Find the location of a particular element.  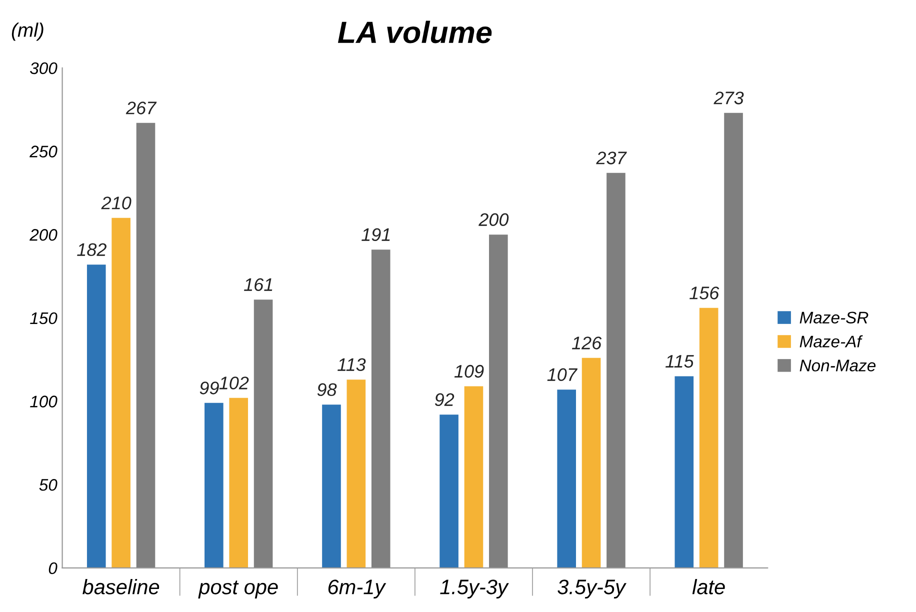

legend-label: Non-Maze is located at coordinates (838, 366).